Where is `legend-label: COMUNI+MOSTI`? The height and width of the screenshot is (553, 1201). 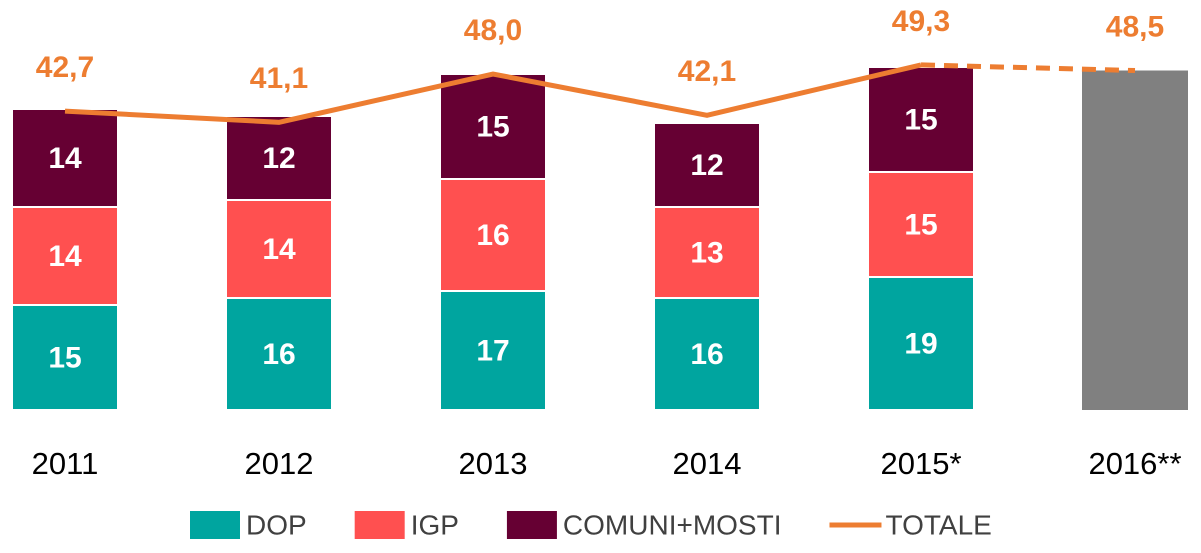
legend-label: COMUNI+MOSTI is located at coordinates (672, 524).